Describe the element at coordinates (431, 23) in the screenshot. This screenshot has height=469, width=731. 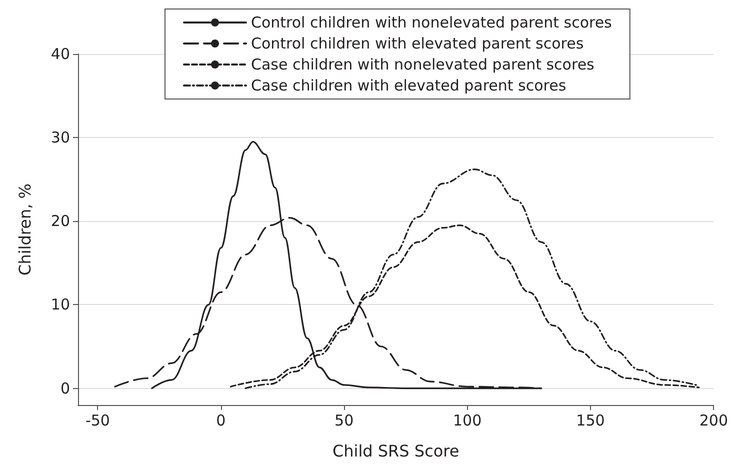
I see `legend-label: Control children with nonelevated parent scores` at that location.